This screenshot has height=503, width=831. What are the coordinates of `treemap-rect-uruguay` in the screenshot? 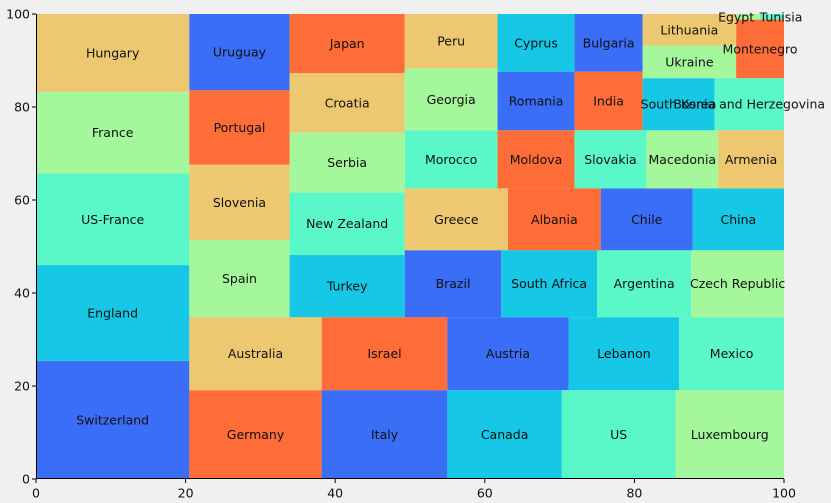 It's located at (239, 52).